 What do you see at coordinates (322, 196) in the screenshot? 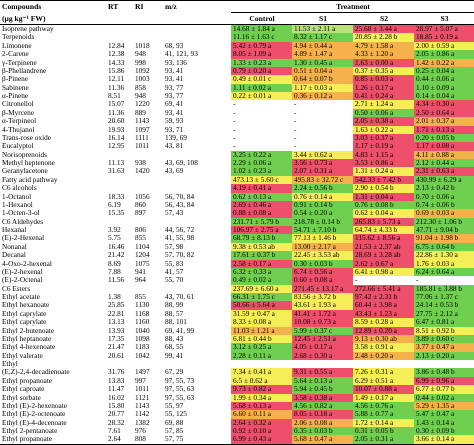
I see `value-cell: 0.76 ± 0.14 a` at bounding box center [322, 196].